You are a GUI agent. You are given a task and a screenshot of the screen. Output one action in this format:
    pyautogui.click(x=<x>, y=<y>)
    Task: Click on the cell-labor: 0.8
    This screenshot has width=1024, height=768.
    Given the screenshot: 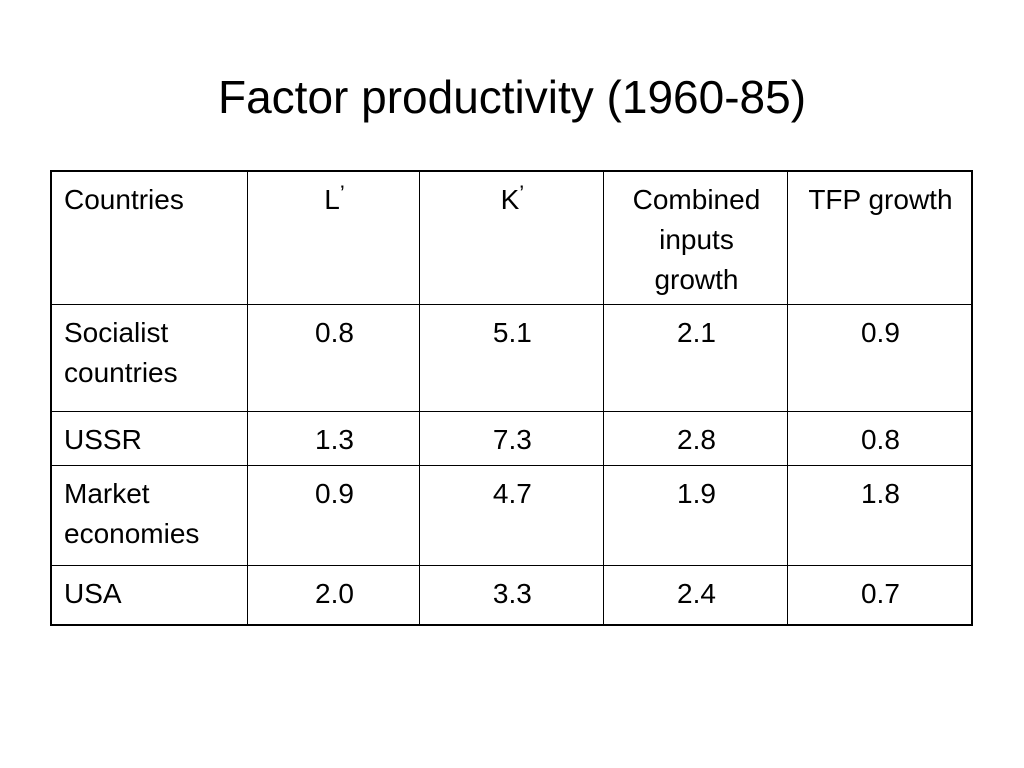 What is the action you would take?
    pyautogui.click(x=333, y=357)
    